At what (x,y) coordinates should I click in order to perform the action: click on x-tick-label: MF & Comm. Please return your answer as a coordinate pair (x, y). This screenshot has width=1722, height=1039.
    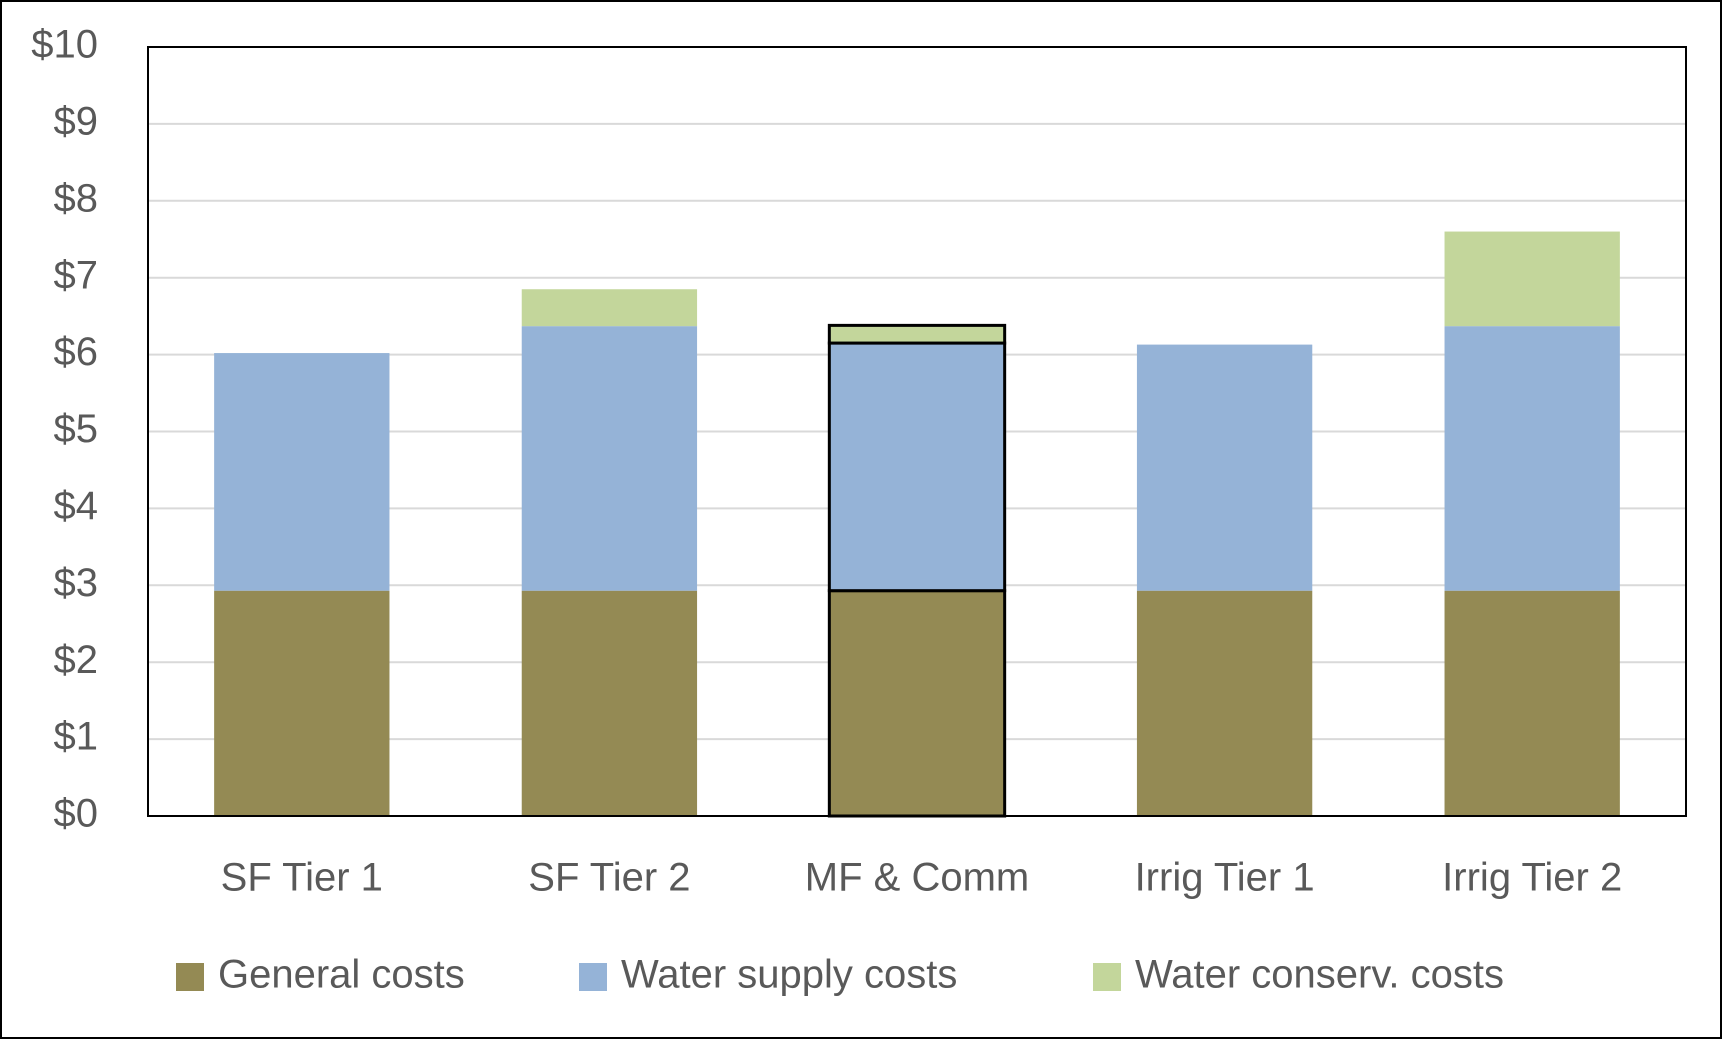
    Looking at the image, I should click on (917, 878).